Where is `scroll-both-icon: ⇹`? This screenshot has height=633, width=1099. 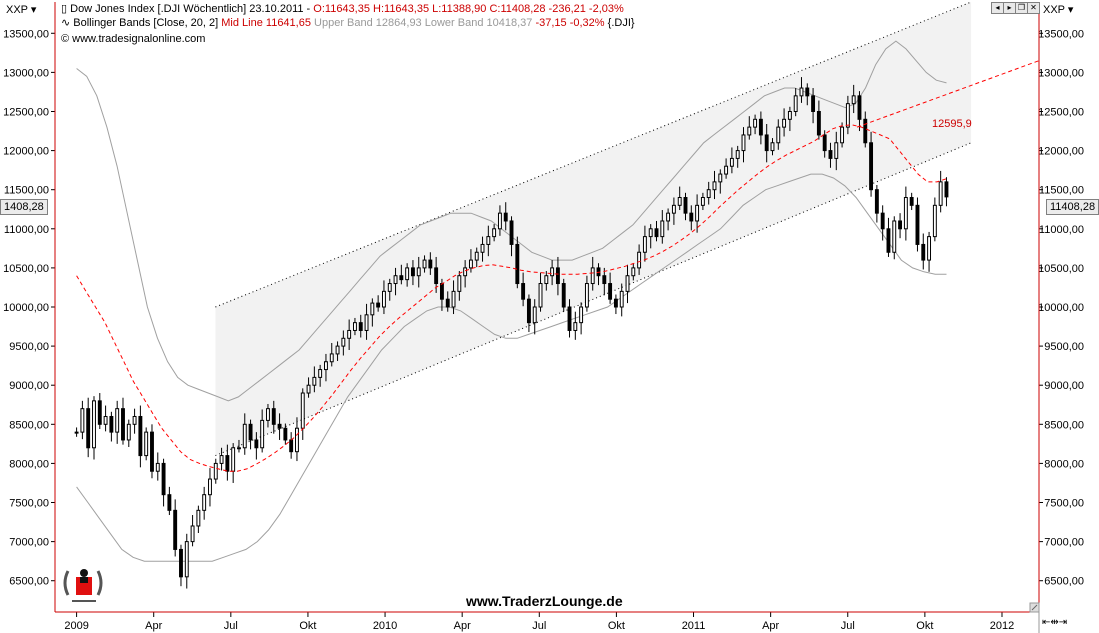
scroll-both-icon: ⇹ is located at coordinates (1054, 622).